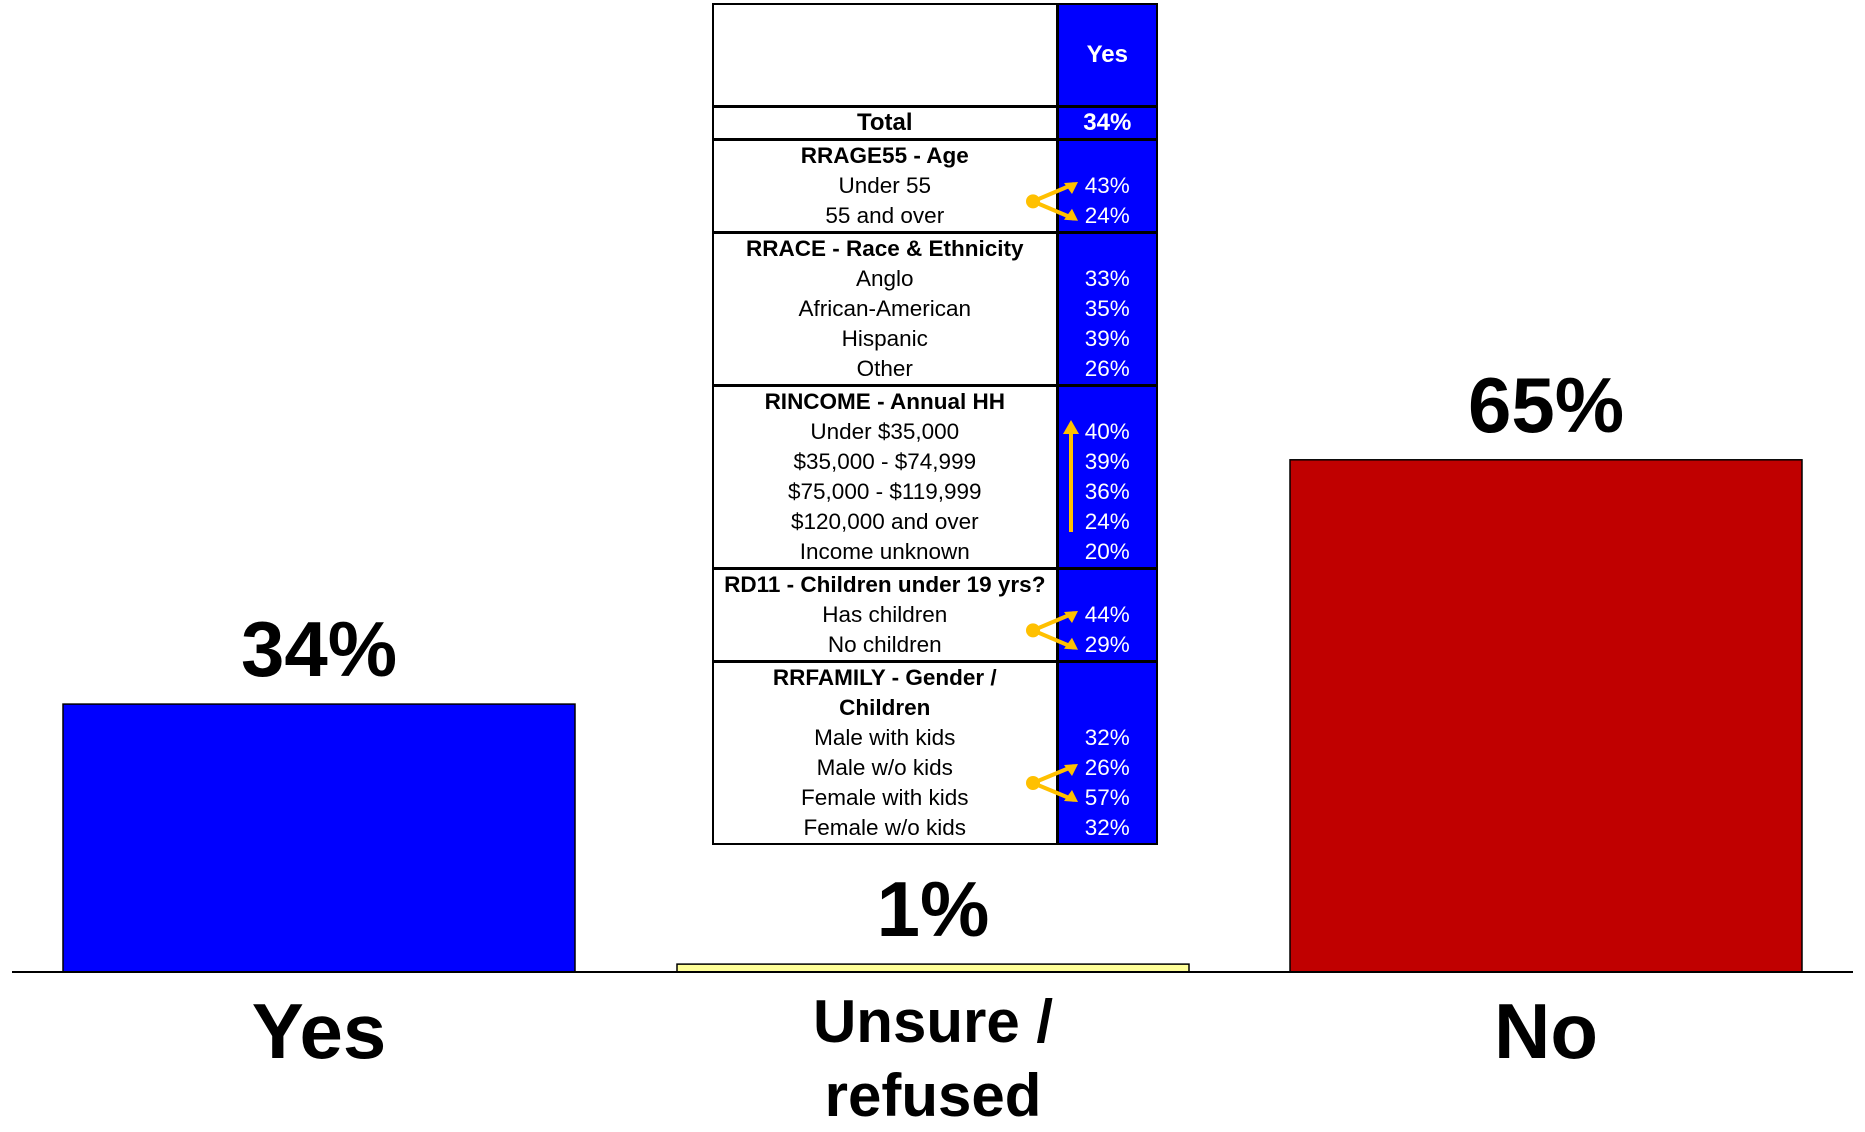 The width and height of the screenshot is (1865, 1132). What do you see at coordinates (1546, 1031) in the screenshot?
I see `category-label-3: No` at bounding box center [1546, 1031].